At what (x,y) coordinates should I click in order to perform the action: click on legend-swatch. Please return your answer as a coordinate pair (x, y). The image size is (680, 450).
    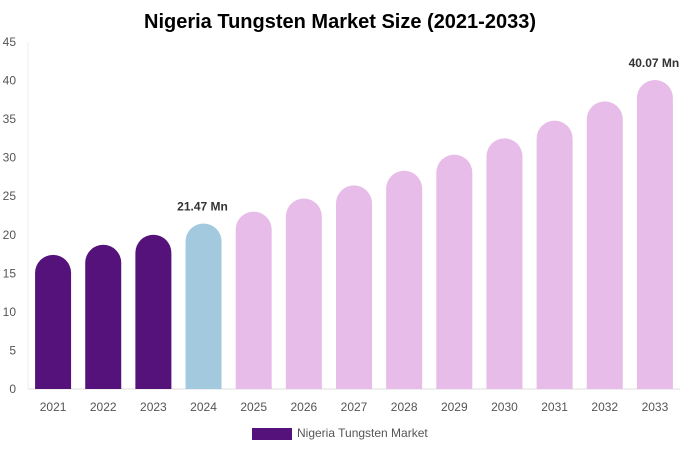
    Looking at the image, I should click on (272, 434).